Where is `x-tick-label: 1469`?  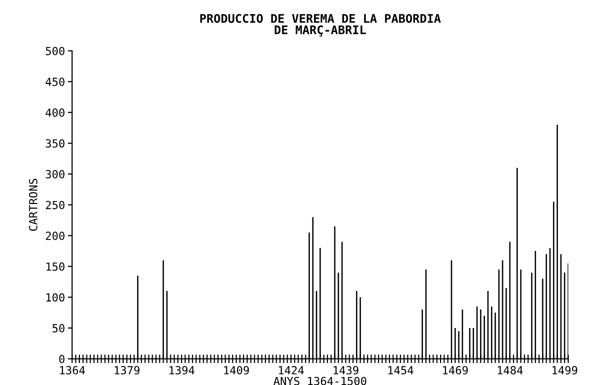 x-tick-label: 1469 is located at coordinates (455, 370).